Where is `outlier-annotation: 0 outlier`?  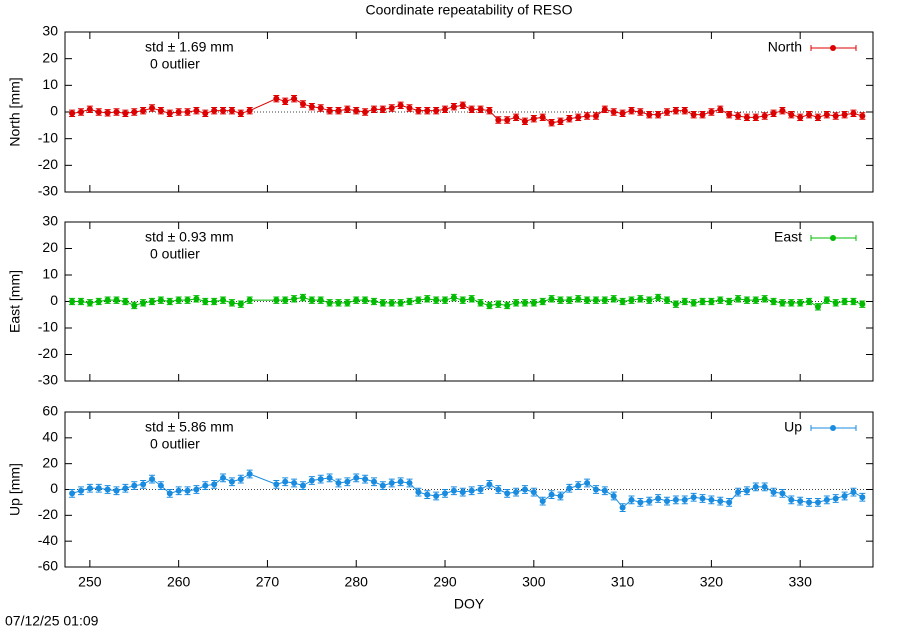
outlier-annotation: 0 outlier is located at coordinates (175, 254).